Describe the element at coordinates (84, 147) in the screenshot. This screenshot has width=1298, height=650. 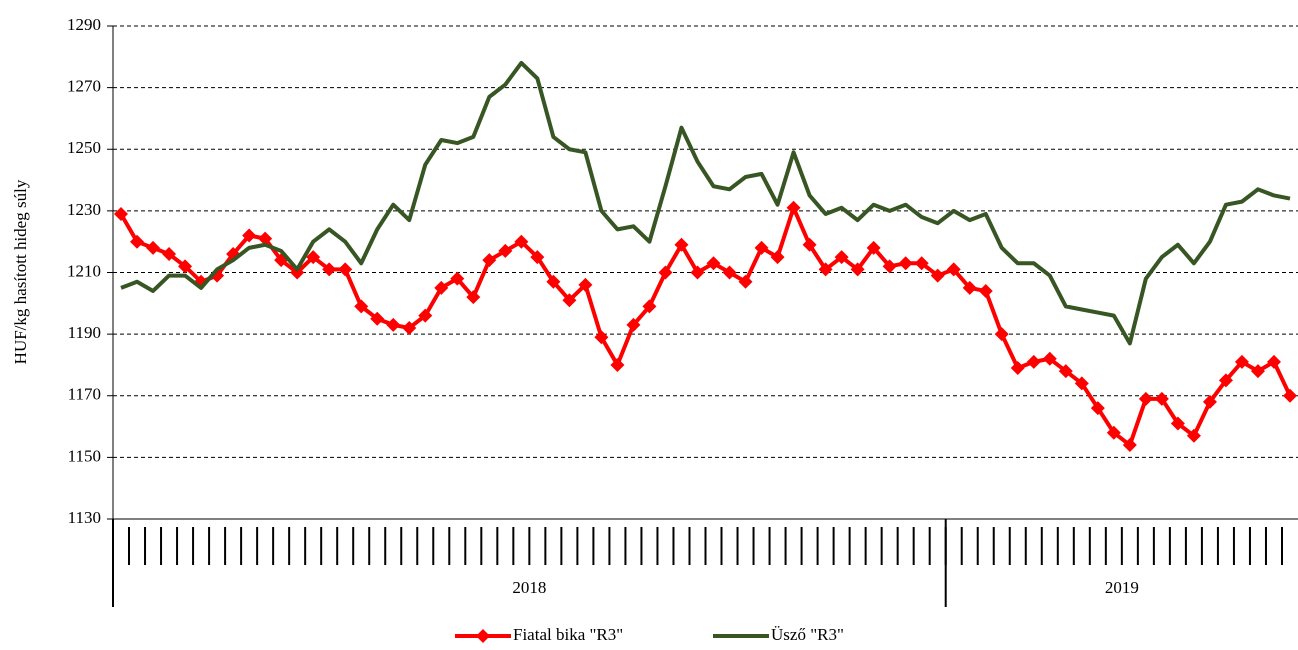
I see `y-tick-label: 1250` at that location.